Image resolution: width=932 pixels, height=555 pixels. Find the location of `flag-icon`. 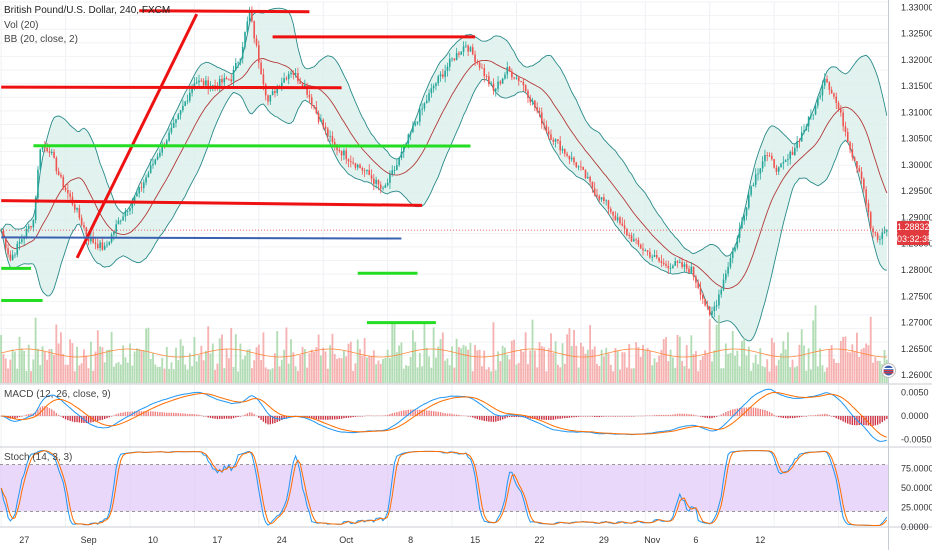

flag-icon is located at coordinates (888, 370).